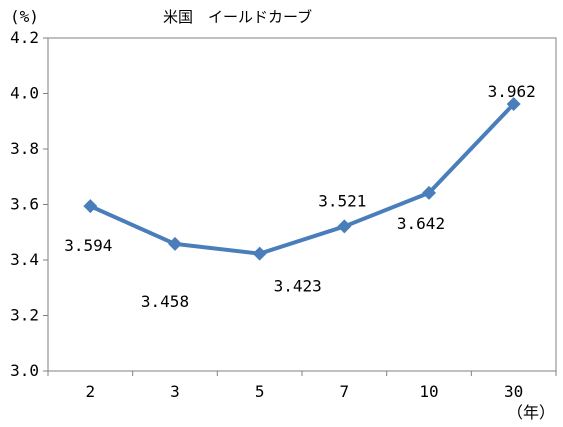  I want to click on y-axis-unit-label: (%), so click(24, 16).